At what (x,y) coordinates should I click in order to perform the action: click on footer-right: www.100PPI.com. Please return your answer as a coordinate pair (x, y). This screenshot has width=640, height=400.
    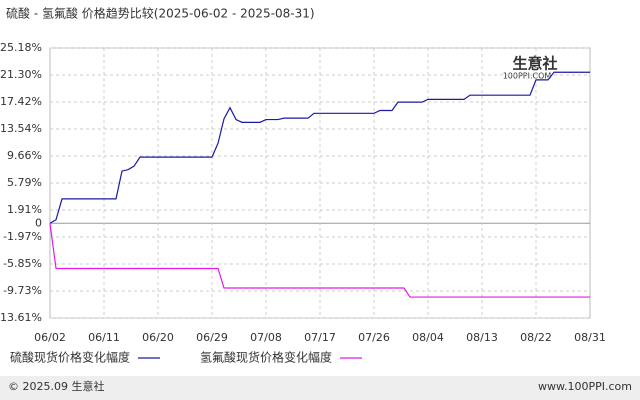
    Looking at the image, I should click on (585, 386).